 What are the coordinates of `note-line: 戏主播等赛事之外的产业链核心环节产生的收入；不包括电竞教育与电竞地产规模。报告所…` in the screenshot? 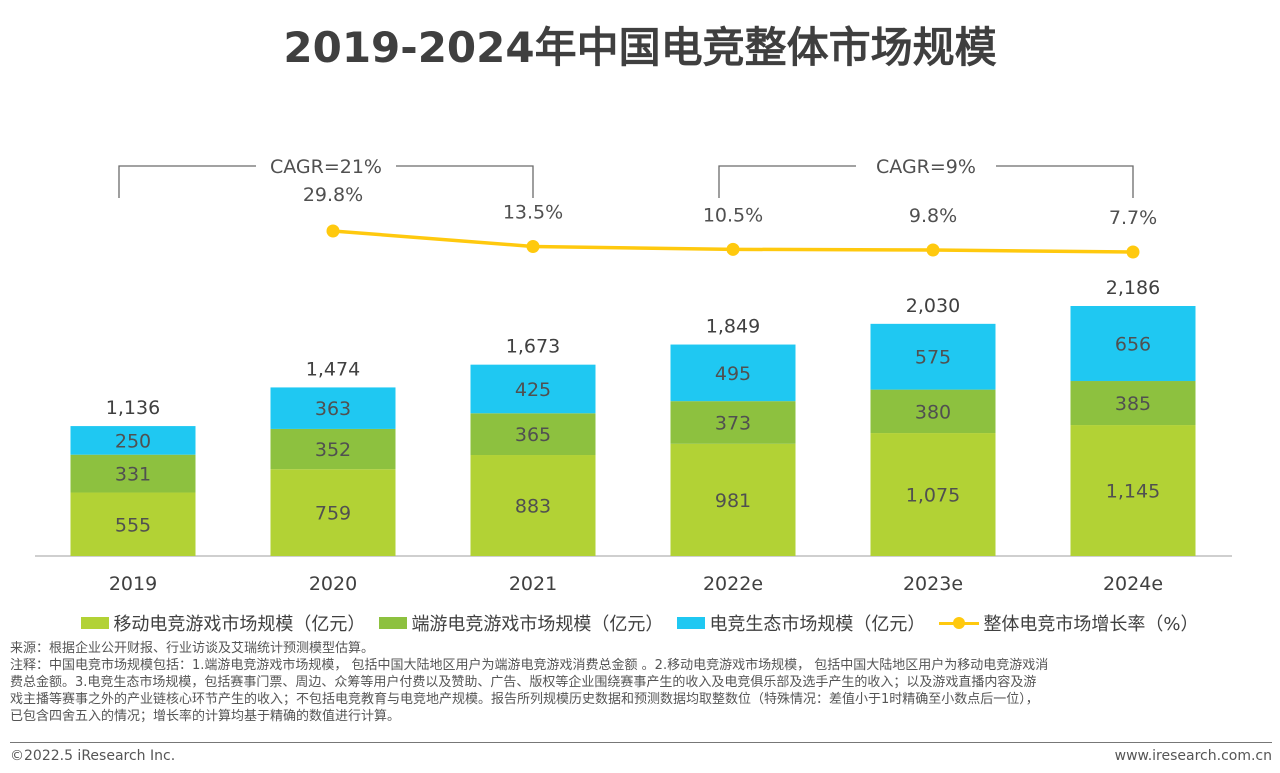 It's located at (524, 699).